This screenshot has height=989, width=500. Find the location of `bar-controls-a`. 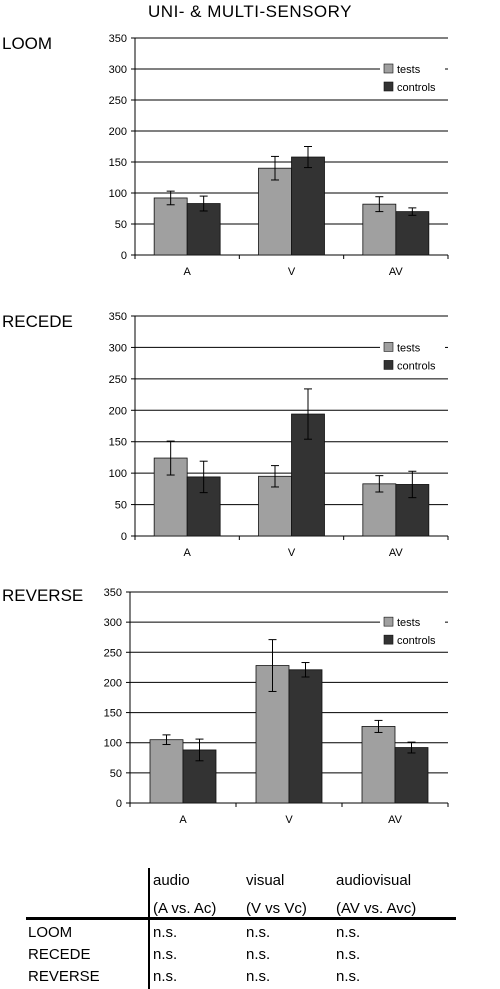

bar-controls-a is located at coordinates (203, 229).